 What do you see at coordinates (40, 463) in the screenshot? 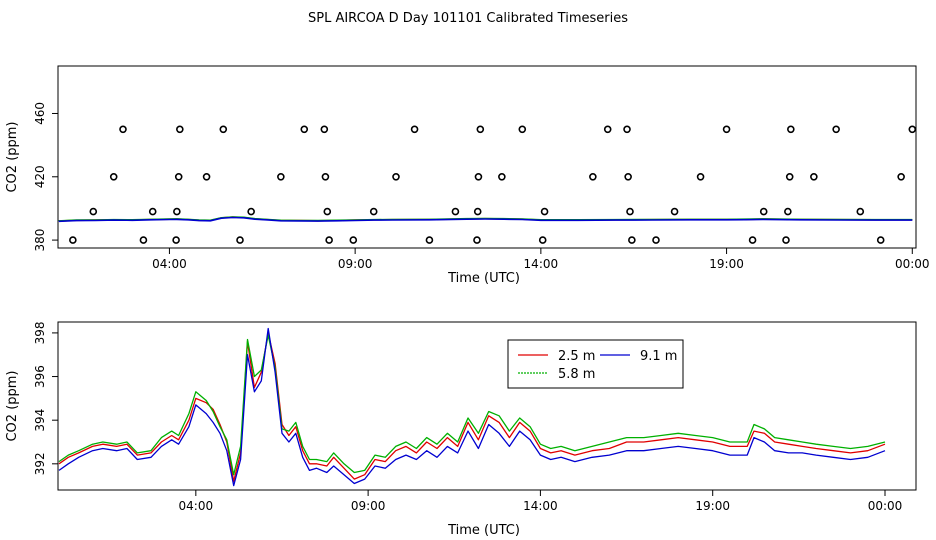
I see `bottom-y-tick-label: 392` at bounding box center [40, 463].